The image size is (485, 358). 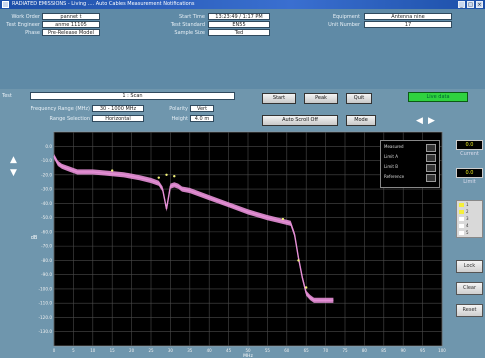 I want to click on y-tick-label: -10.0, so click(x=46, y=160).